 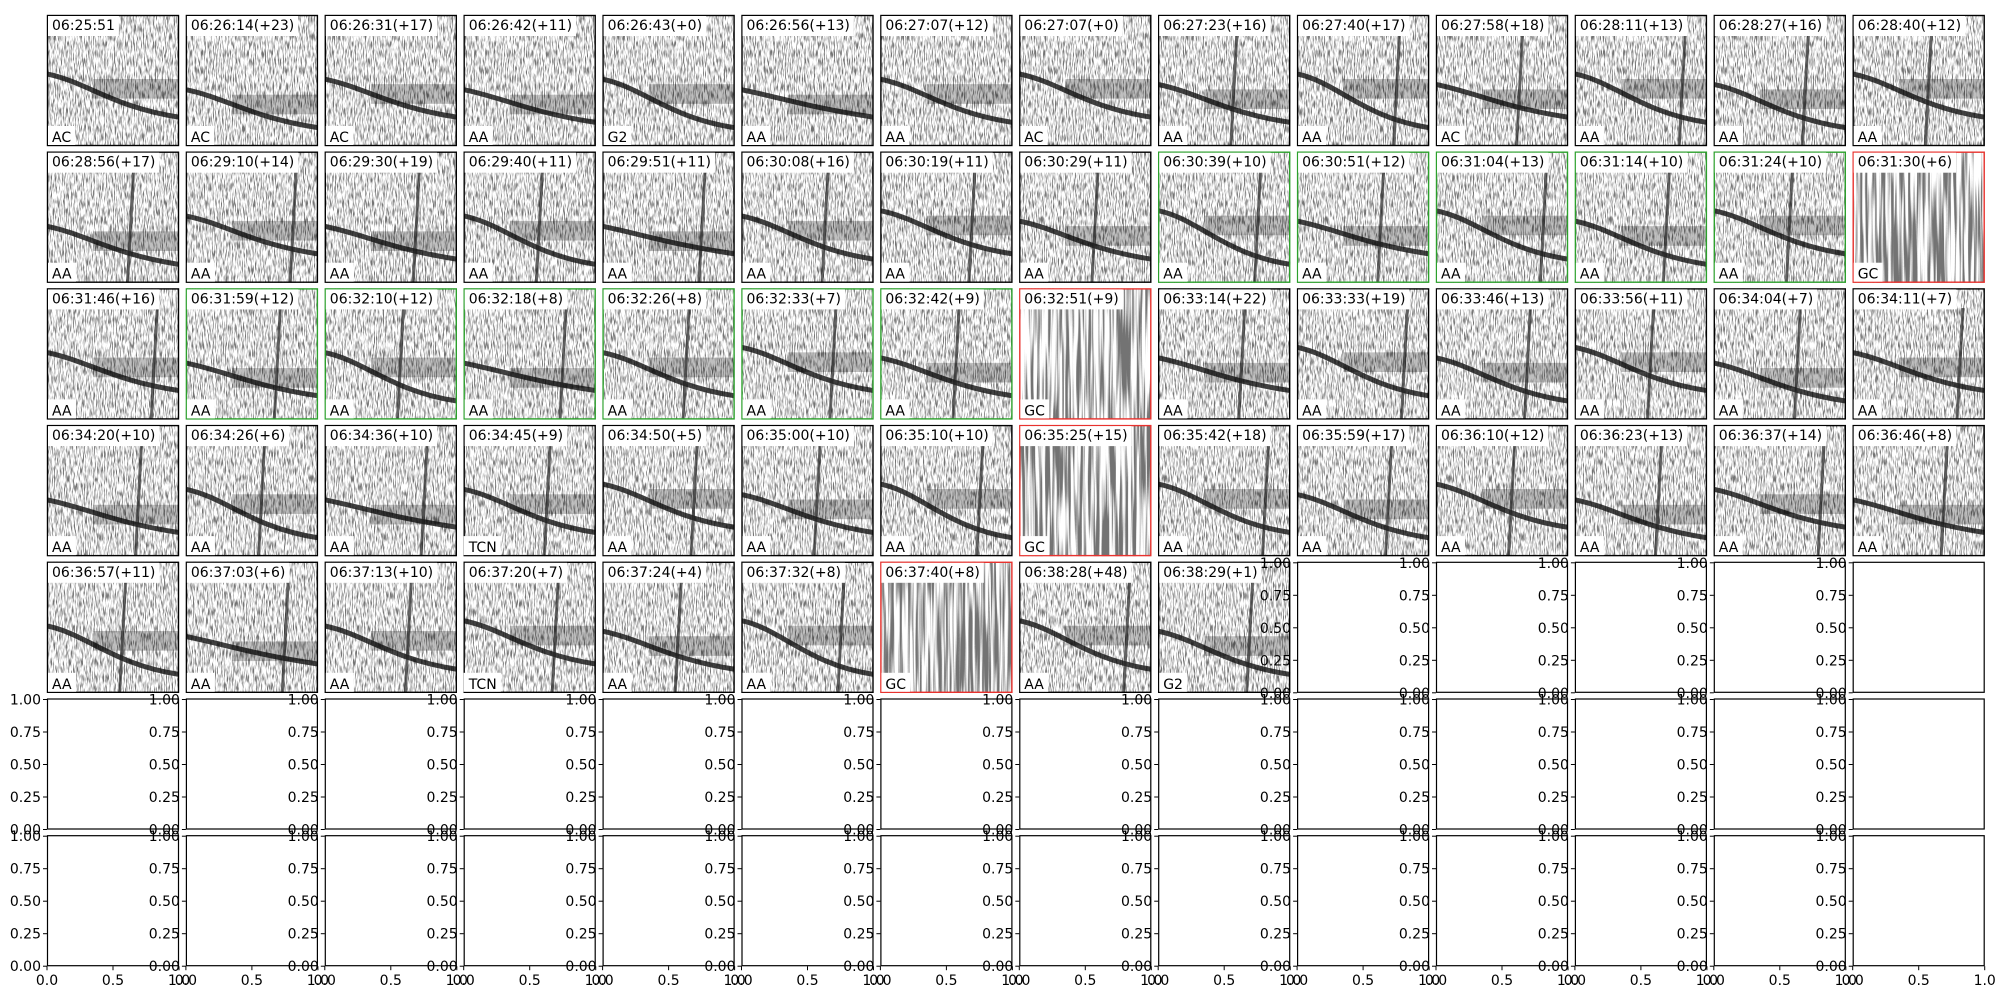 I want to click on spectrogram-panel: 06:34:36(+10) AA, so click(x=390, y=490).